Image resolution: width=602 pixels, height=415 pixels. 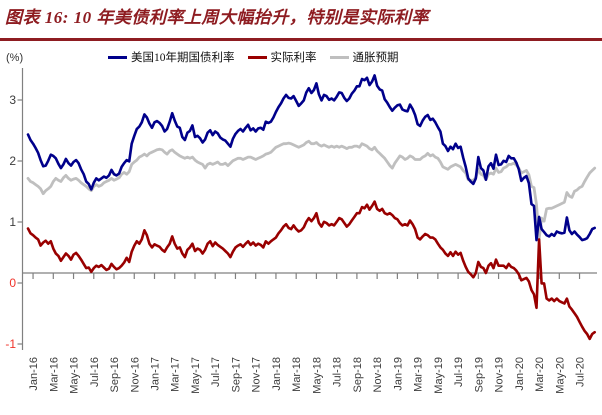 What do you see at coordinates (12, 222) in the screenshot?
I see `y-tick-label: 1` at bounding box center [12, 222].